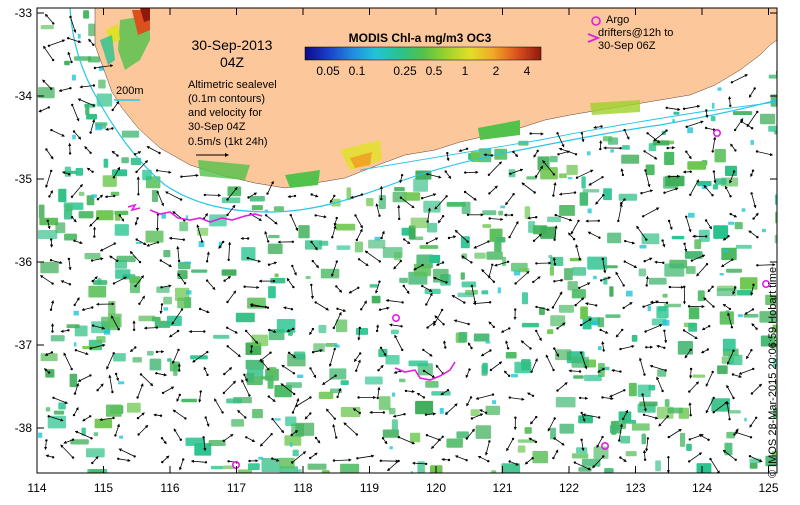  Describe the element at coordinates (226, 99) in the screenshot. I see `sealevel-note-line: (0.1m contours)` at that location.